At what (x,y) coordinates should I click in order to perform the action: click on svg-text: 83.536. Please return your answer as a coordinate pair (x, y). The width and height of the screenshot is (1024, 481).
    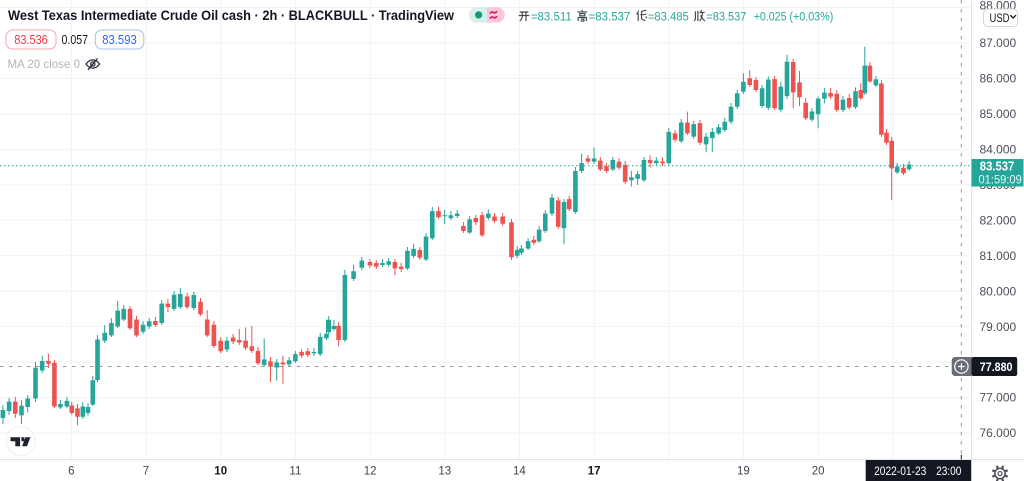
    Looking at the image, I should click on (31, 40).